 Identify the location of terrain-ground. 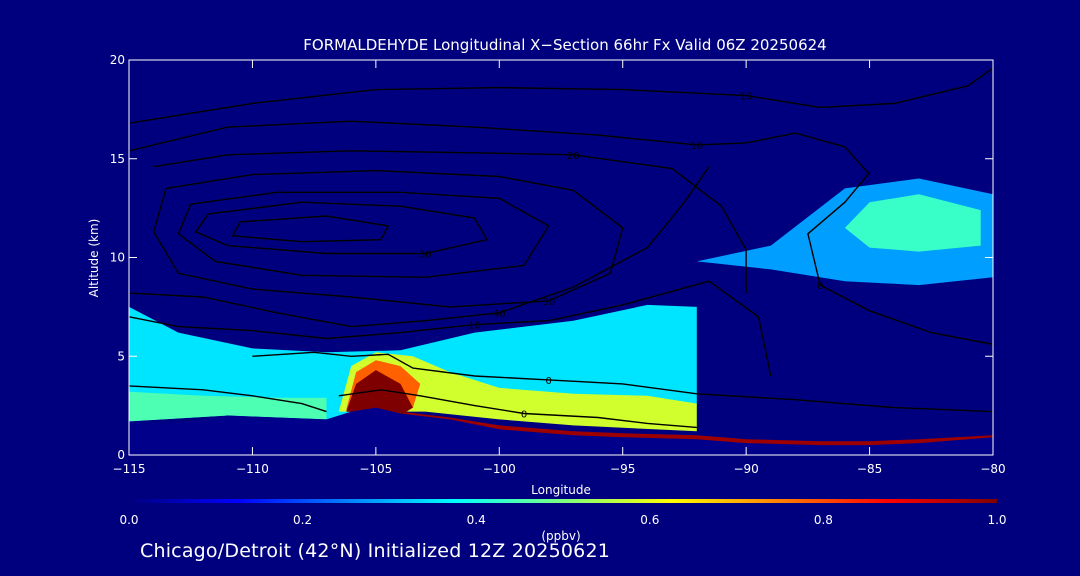
(561, 431).